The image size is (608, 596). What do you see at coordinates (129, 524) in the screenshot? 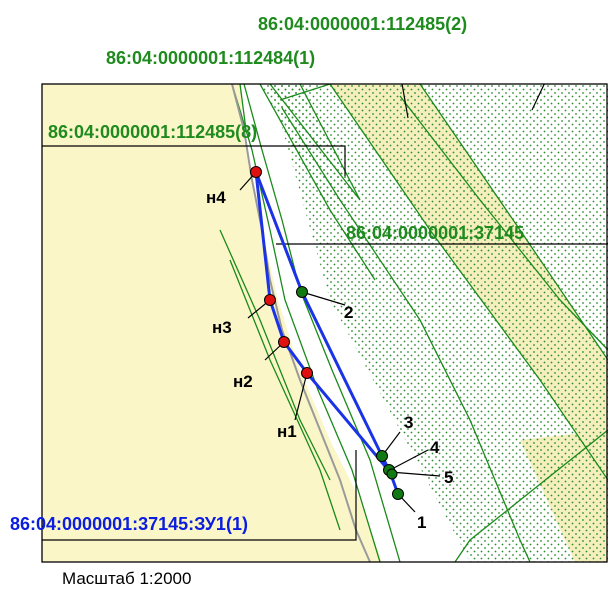
I see `label-37145-zu1: 86:04:0000001:37145:ЗУ1(1)` at bounding box center [129, 524].